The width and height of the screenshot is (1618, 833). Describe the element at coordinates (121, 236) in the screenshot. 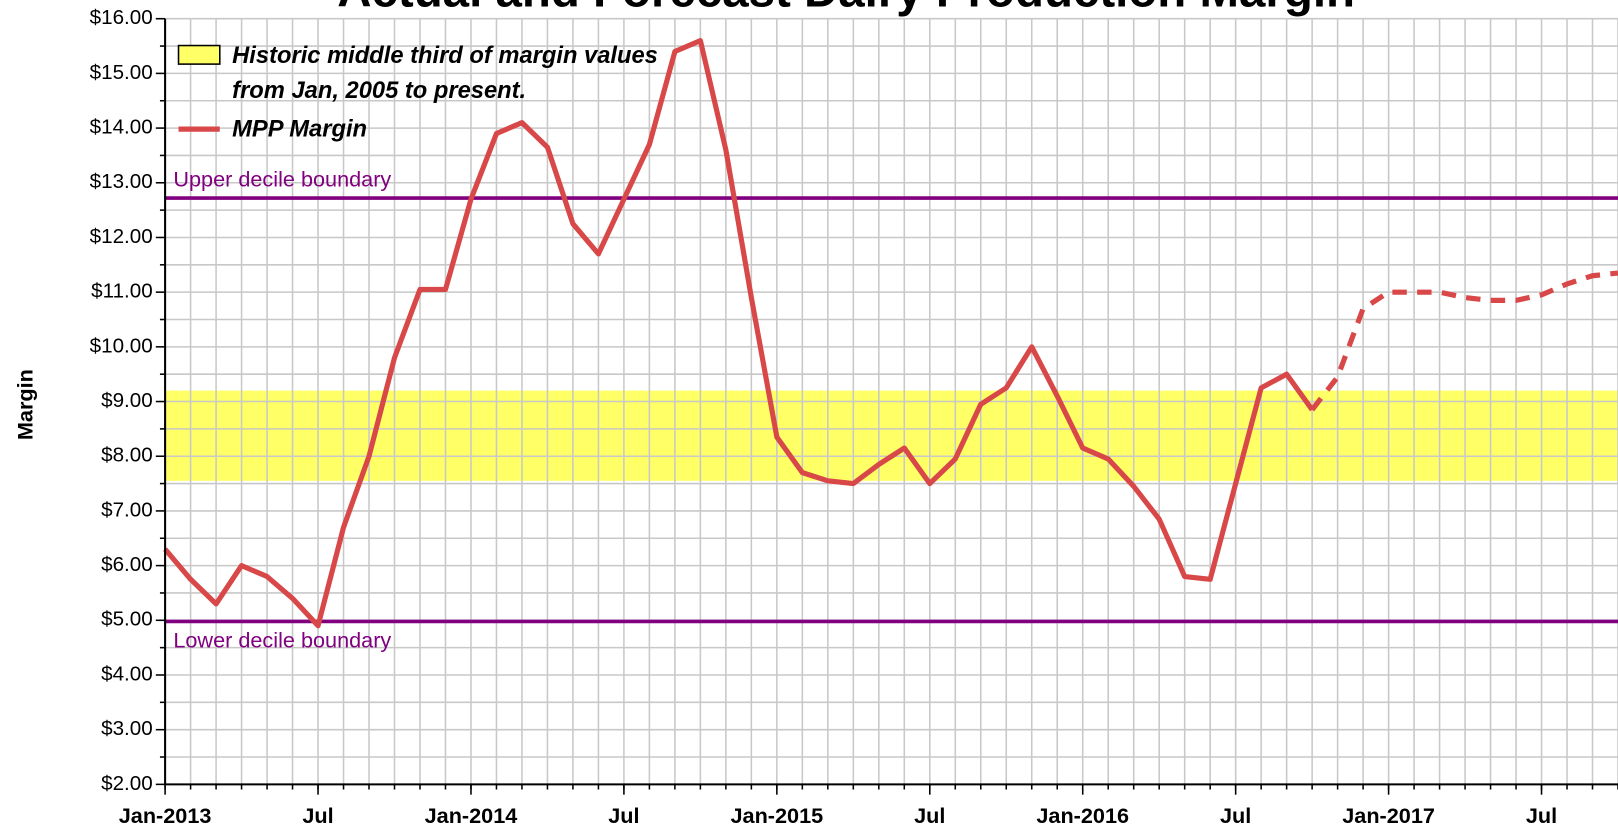

I see `y-tick-label: $12.00` at that location.